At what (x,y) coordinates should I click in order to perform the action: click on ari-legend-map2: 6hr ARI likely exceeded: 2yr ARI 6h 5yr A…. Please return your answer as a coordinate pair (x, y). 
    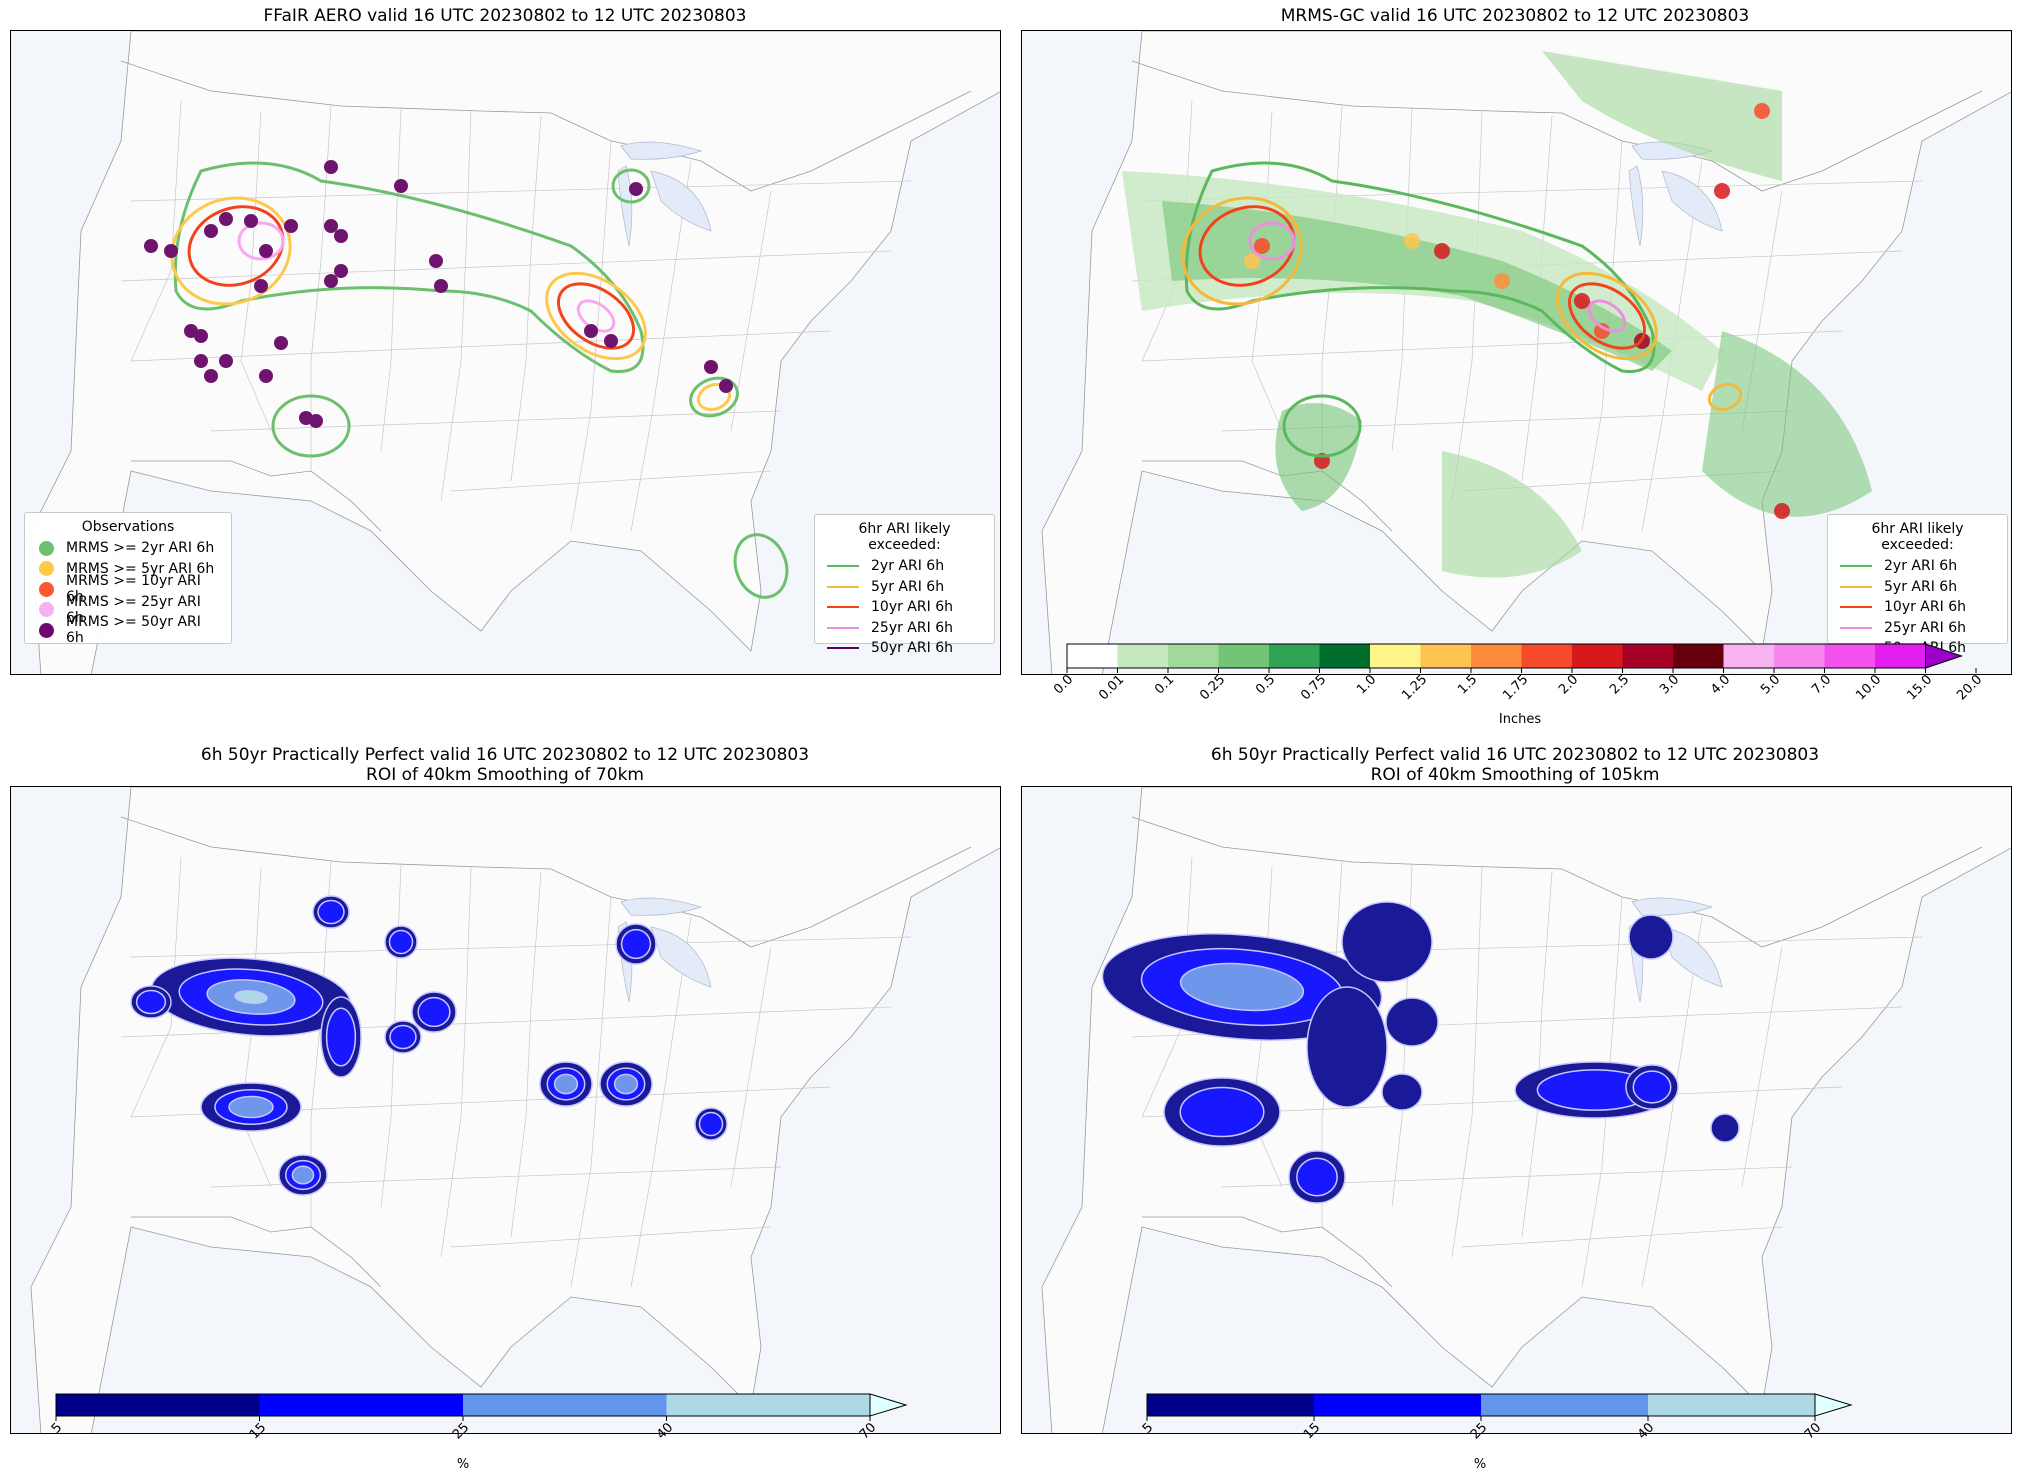
    Looking at the image, I should click on (1917, 585).